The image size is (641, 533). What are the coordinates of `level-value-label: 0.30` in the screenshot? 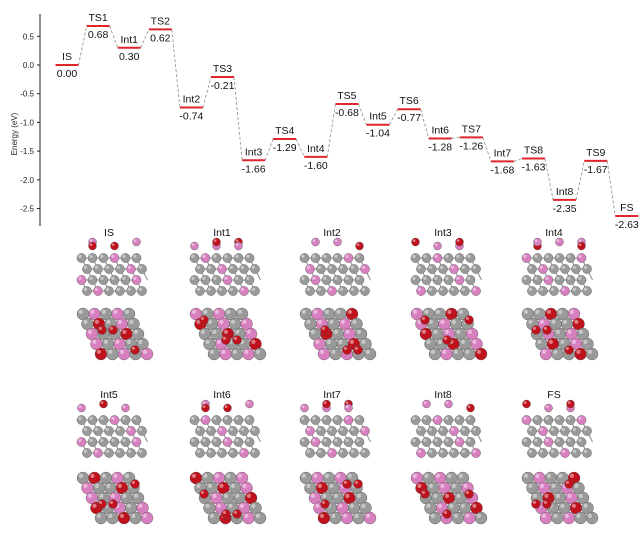 It's located at (129, 57).